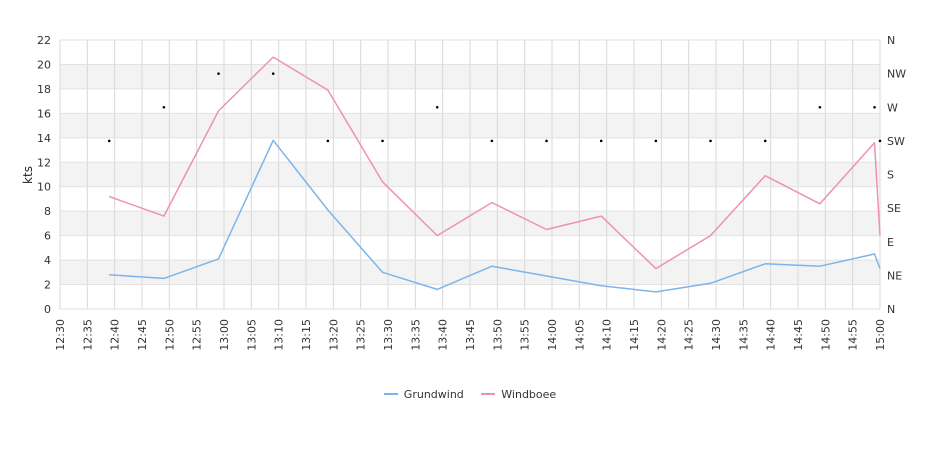 Image resolution: width=940 pixels, height=450 pixels. Describe the element at coordinates (44, 175) in the screenshot. I see `y-axis-ticks: 0 2 4 6 8 10 12 14 16 18 20 22` at that location.